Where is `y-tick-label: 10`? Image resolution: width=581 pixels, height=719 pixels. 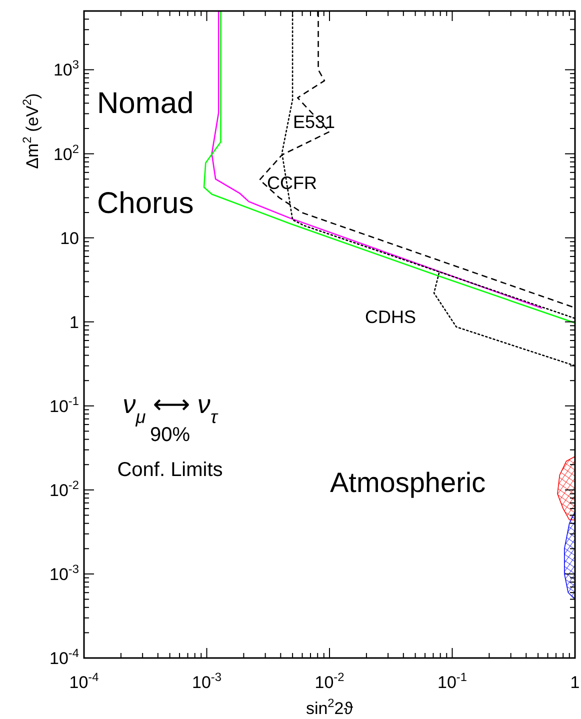 y-tick-label: 10 is located at coordinates (69, 238).